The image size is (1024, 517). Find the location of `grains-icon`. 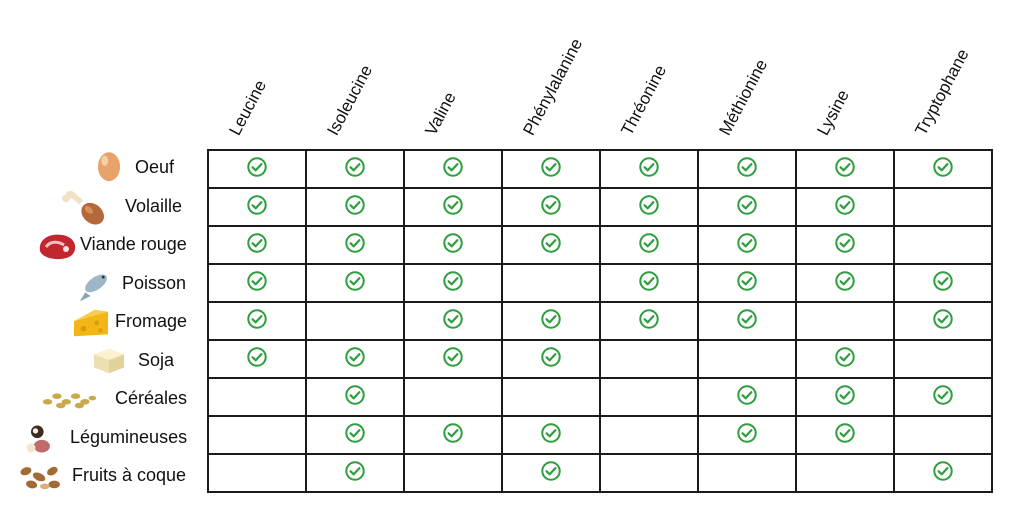

grains-icon is located at coordinates (68, 402).